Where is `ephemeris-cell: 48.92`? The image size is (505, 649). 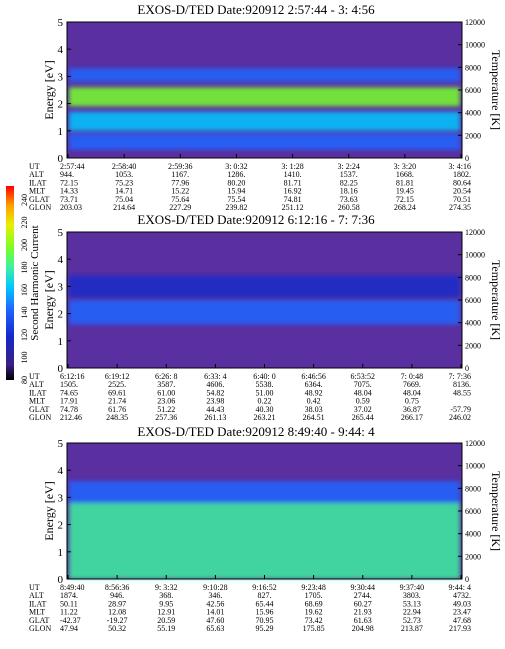 ephemeris-cell: 48.92 is located at coordinates (314, 392).